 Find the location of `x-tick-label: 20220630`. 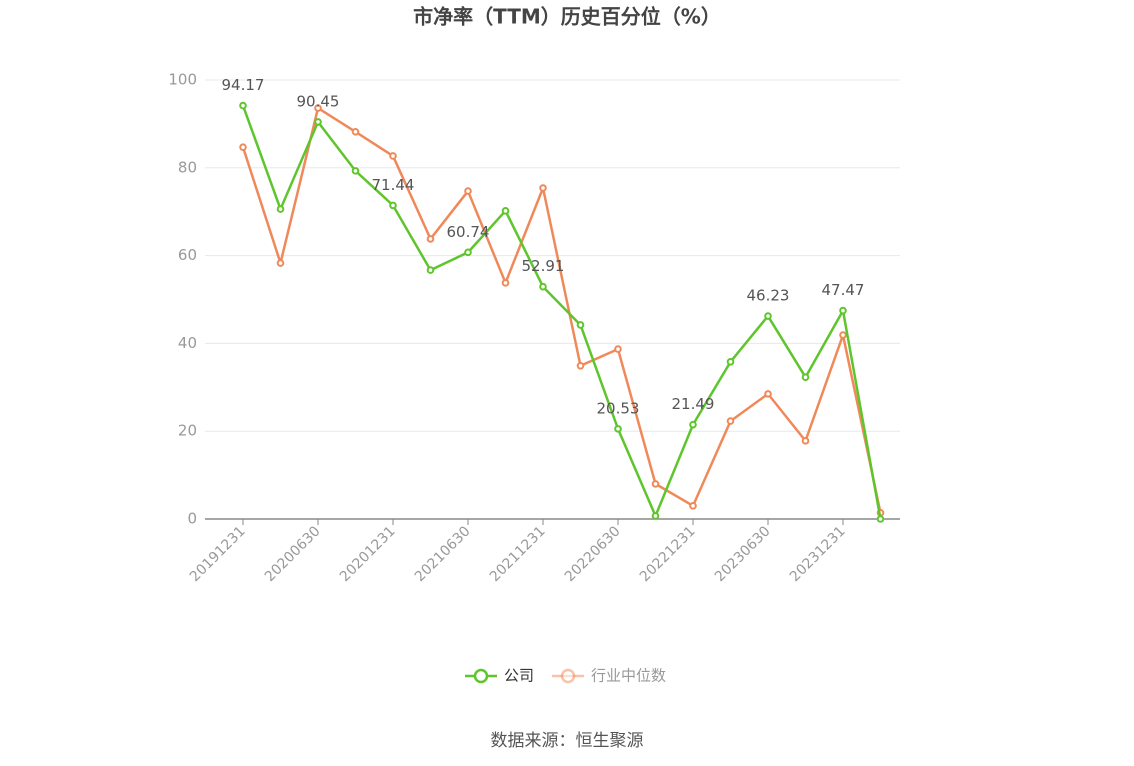

x-tick-label: 20220630 is located at coordinates (593, 554).